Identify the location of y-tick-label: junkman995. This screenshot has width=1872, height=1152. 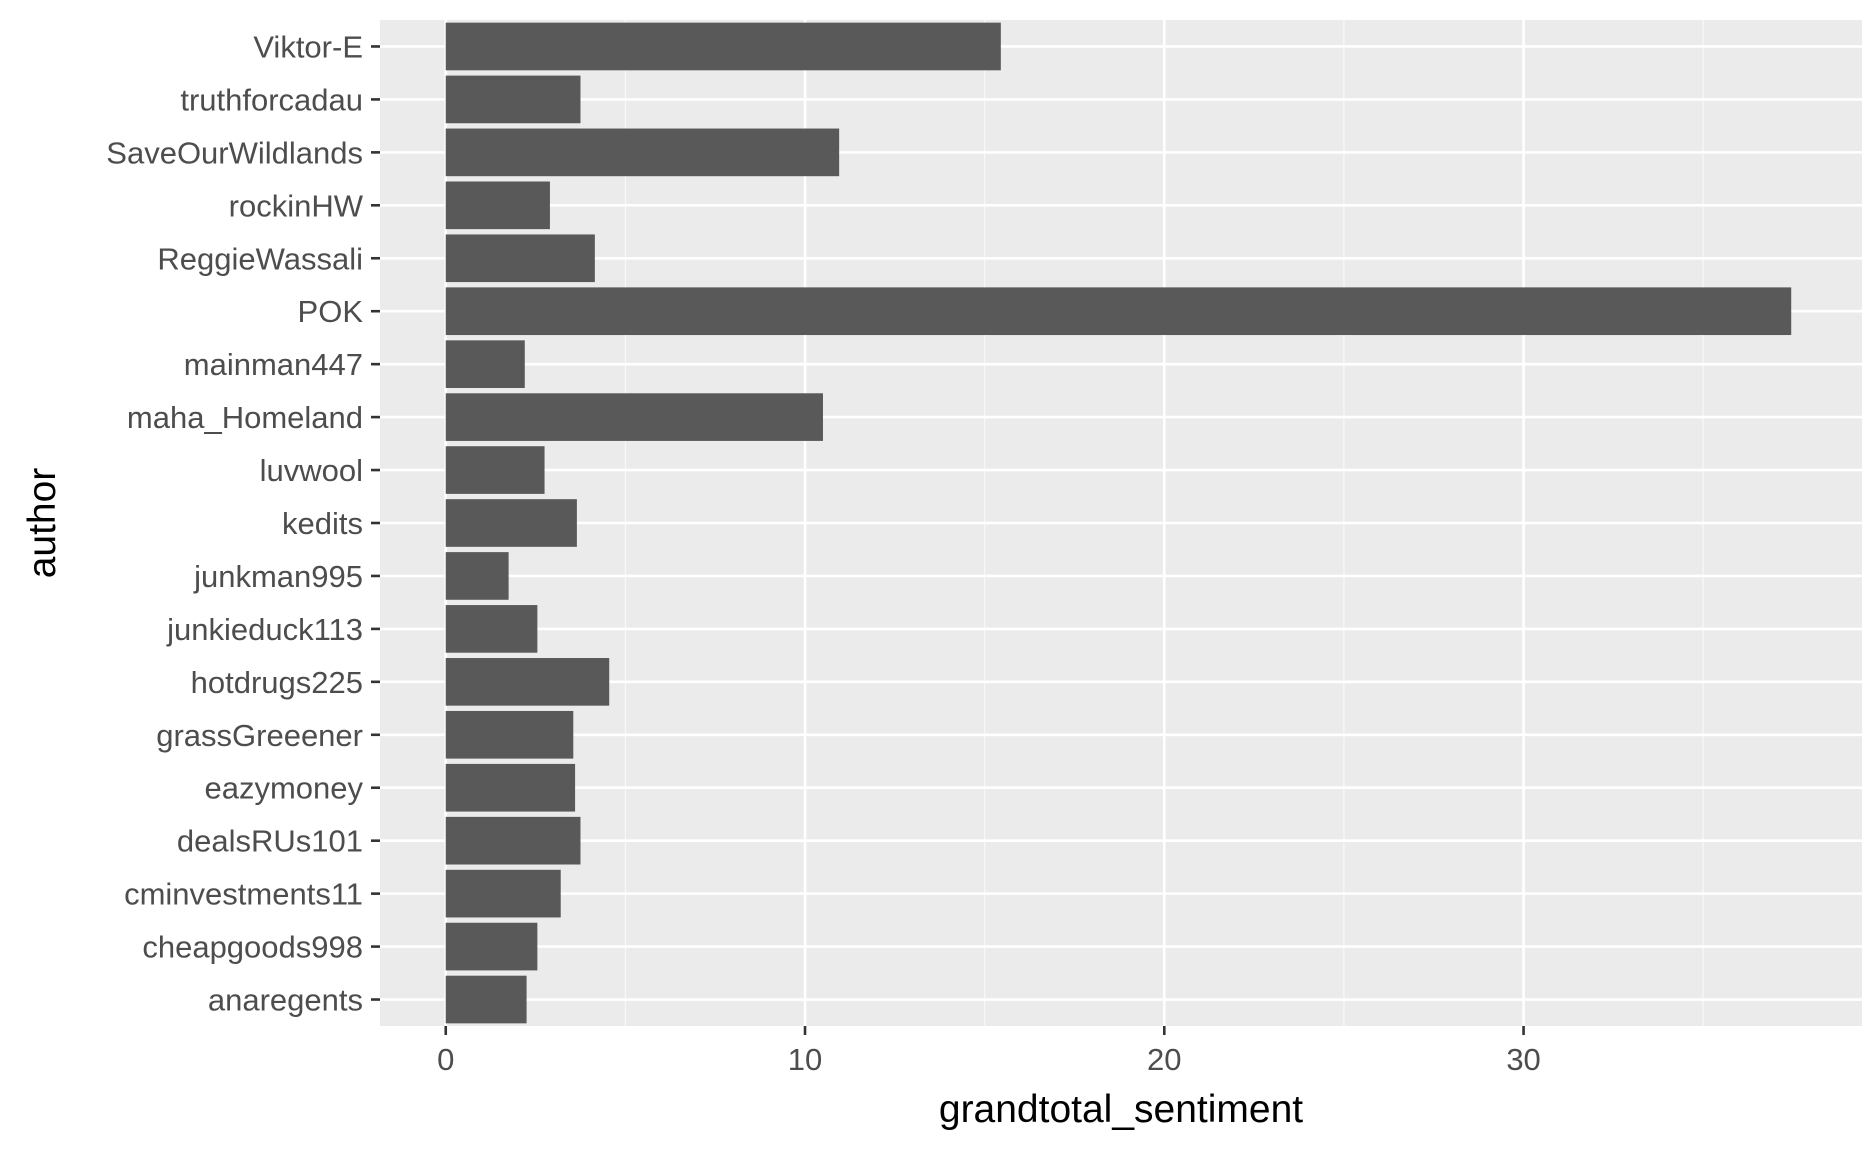
(278, 576).